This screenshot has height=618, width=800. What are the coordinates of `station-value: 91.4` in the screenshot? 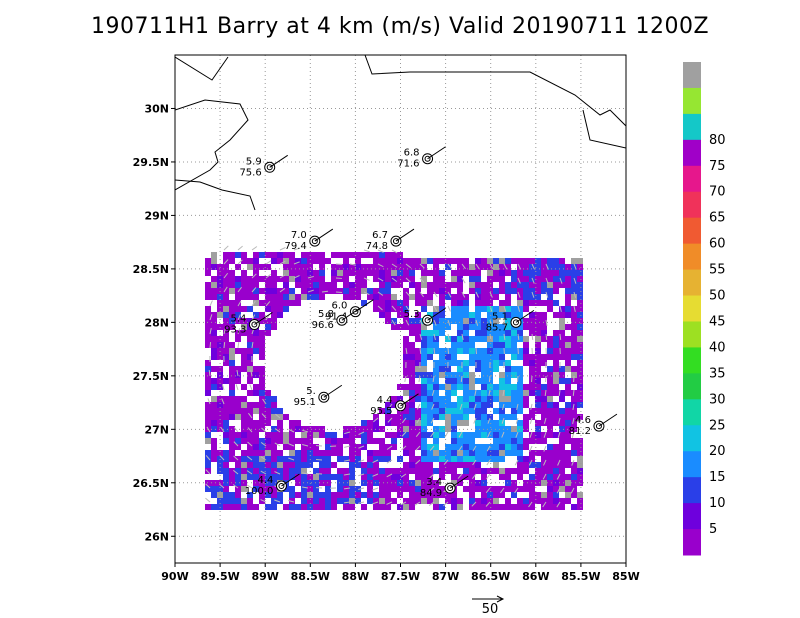 It's located at (336, 317).